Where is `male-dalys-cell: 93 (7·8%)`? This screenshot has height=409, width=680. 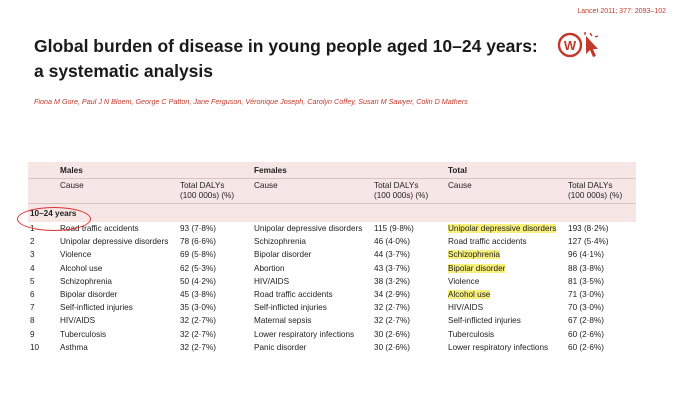
male-dalys-cell: 93 (7·8%) is located at coordinates (215, 228).